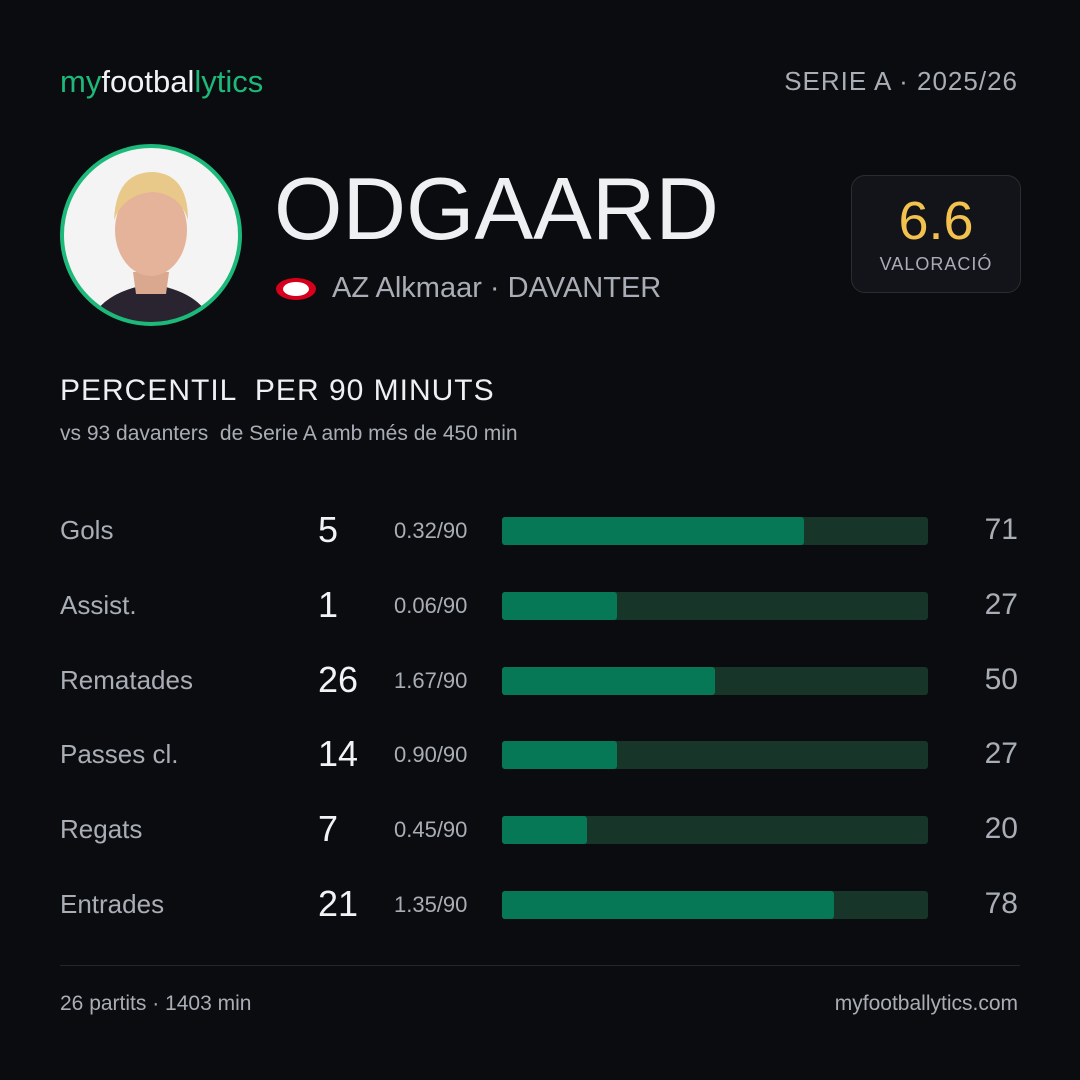 The image size is (1080, 1080). Describe the element at coordinates (338, 903) in the screenshot. I see `stat-total: 21` at that location.